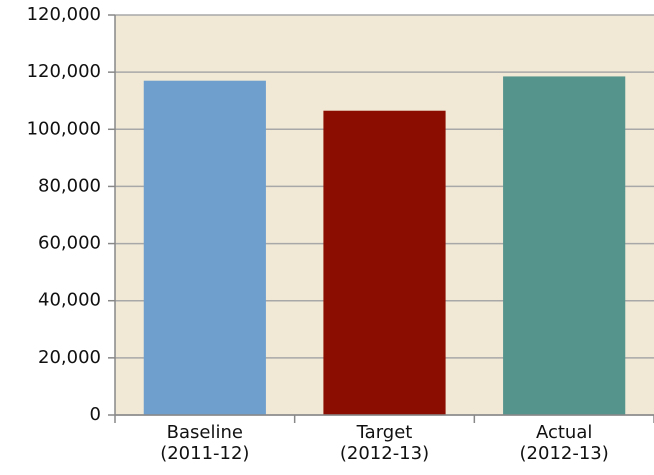 The image size is (654, 475). What do you see at coordinates (384, 443) in the screenshot?
I see `x-tick-label: Target (2012-13)` at bounding box center [384, 443].